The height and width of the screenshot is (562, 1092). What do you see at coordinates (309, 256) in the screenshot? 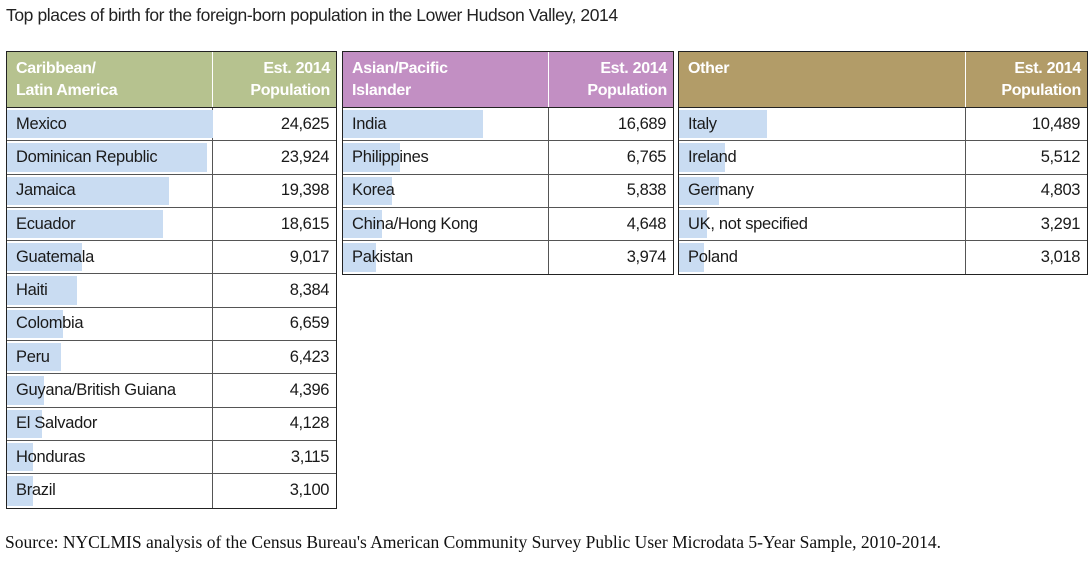
I see `population-value: 9,017` at bounding box center [309, 256].